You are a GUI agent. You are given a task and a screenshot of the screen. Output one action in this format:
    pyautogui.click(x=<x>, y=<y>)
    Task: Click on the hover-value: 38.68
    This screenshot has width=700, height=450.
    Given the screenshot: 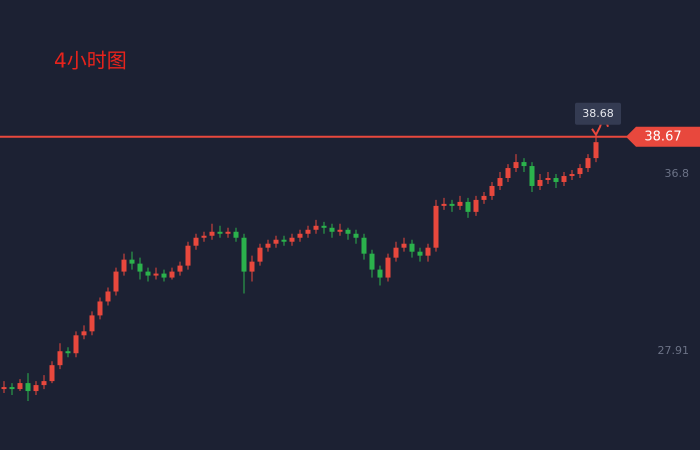 What is the action you would take?
    pyautogui.click(x=598, y=113)
    